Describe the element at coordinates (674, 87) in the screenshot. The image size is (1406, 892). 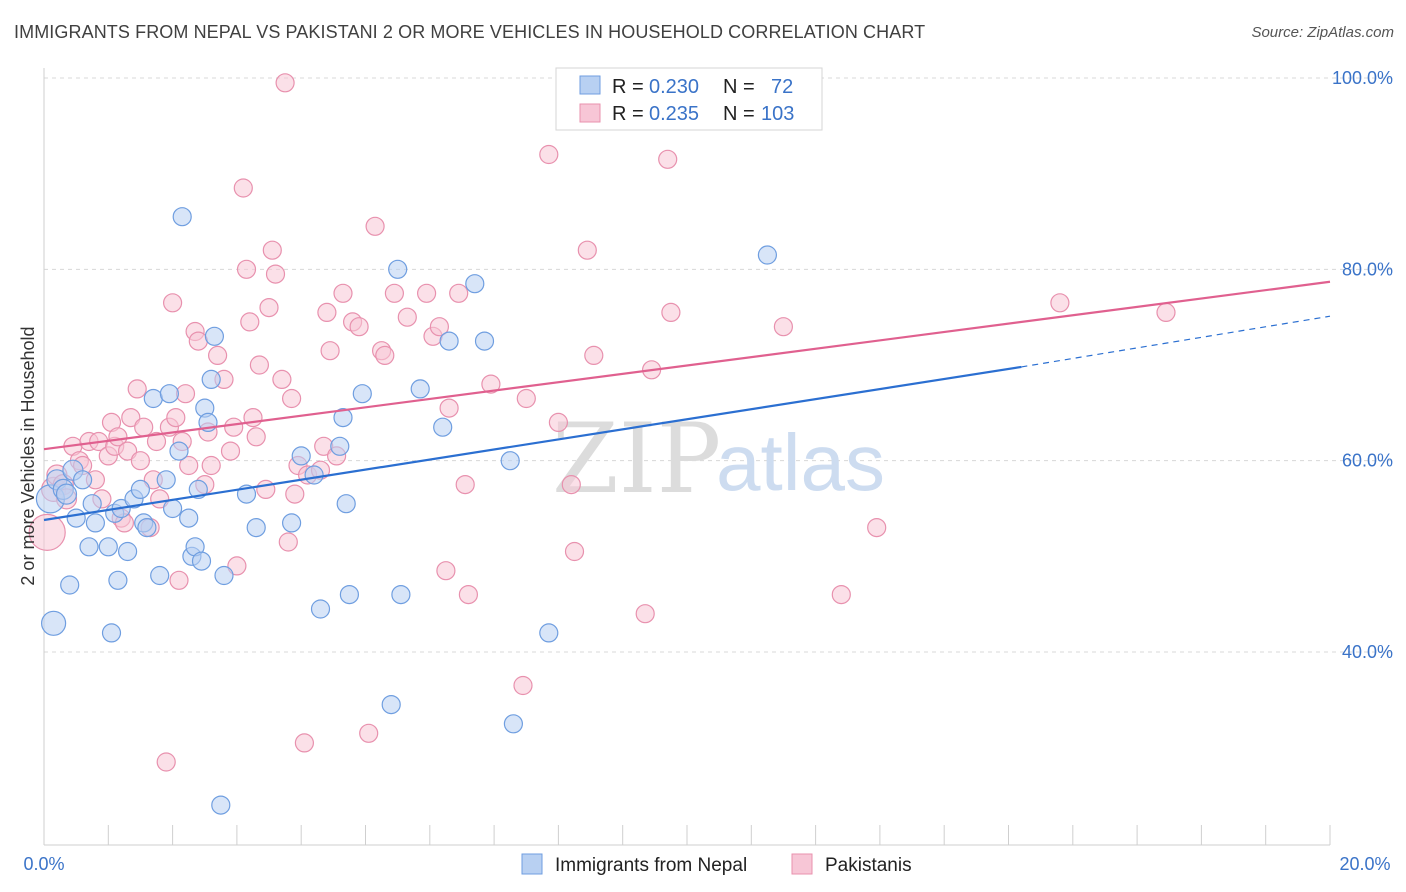
I see `stats-r-value-nepal: 0.230` at that location.